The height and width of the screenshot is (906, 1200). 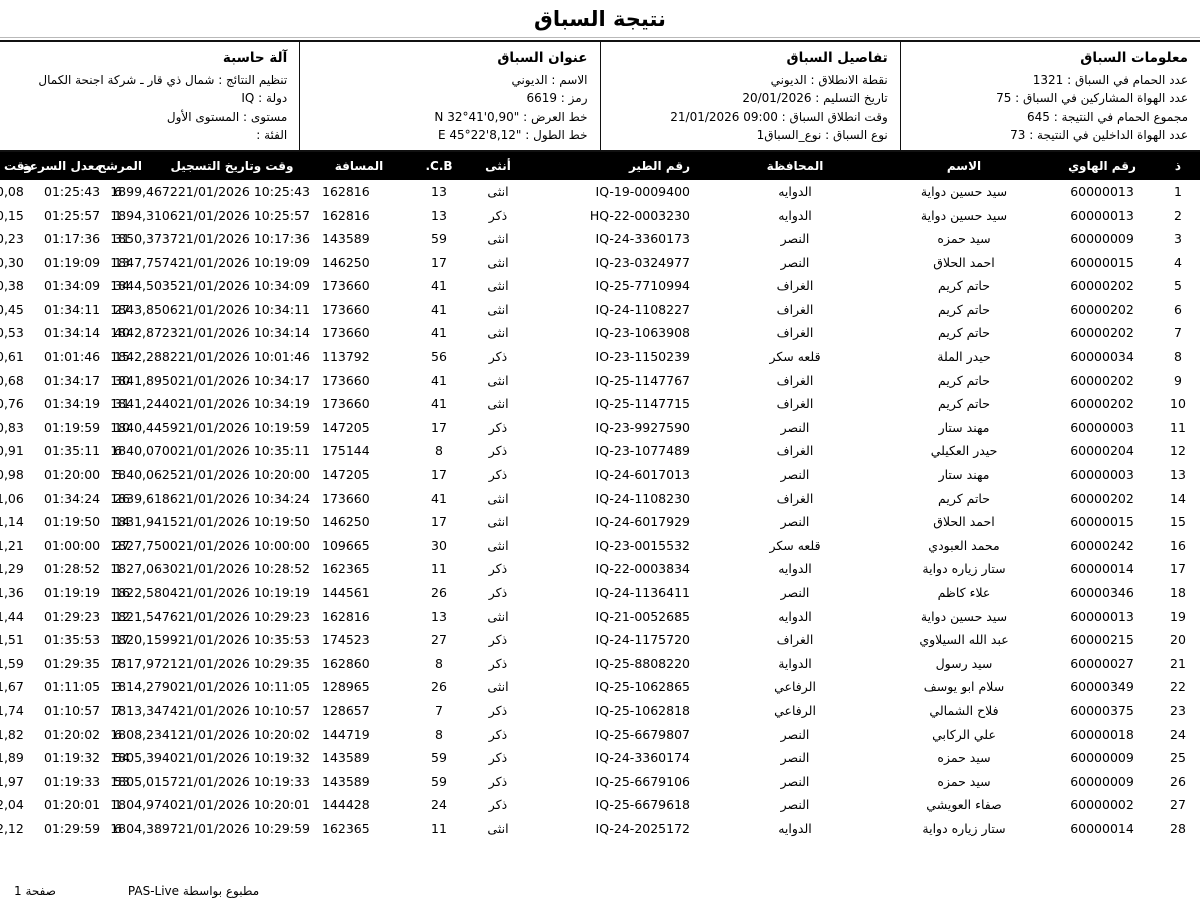 I want to click on col-header-datetime: وقت وتاريخ التسجيل, so click(x=232, y=166).